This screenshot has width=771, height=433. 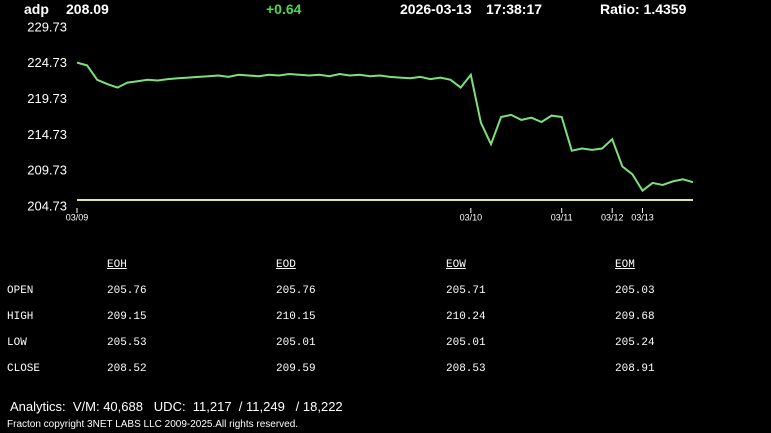 I want to click on column-header: EOM, so click(x=625, y=265).